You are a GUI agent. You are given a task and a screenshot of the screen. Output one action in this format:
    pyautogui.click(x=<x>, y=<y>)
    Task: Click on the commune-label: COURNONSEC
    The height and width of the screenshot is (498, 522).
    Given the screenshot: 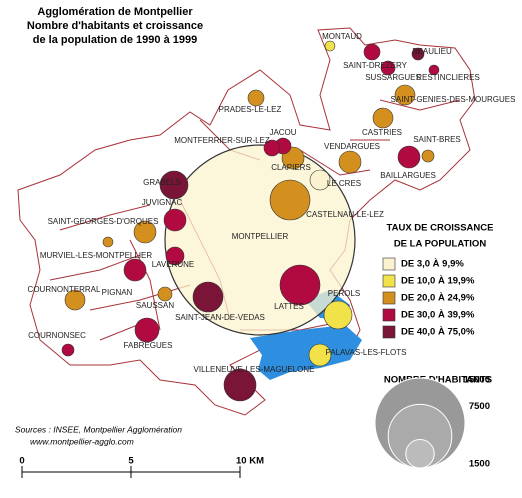 What is the action you would take?
    pyautogui.click(x=57, y=335)
    